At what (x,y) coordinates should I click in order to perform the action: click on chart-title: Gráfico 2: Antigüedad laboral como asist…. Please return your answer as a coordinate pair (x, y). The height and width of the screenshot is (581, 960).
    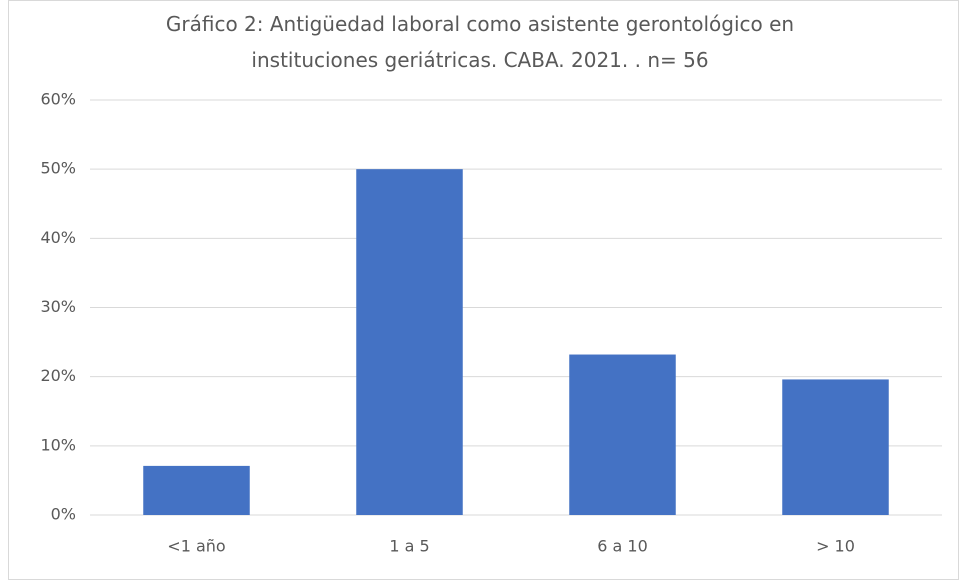
    Looking at the image, I should click on (480, 42).